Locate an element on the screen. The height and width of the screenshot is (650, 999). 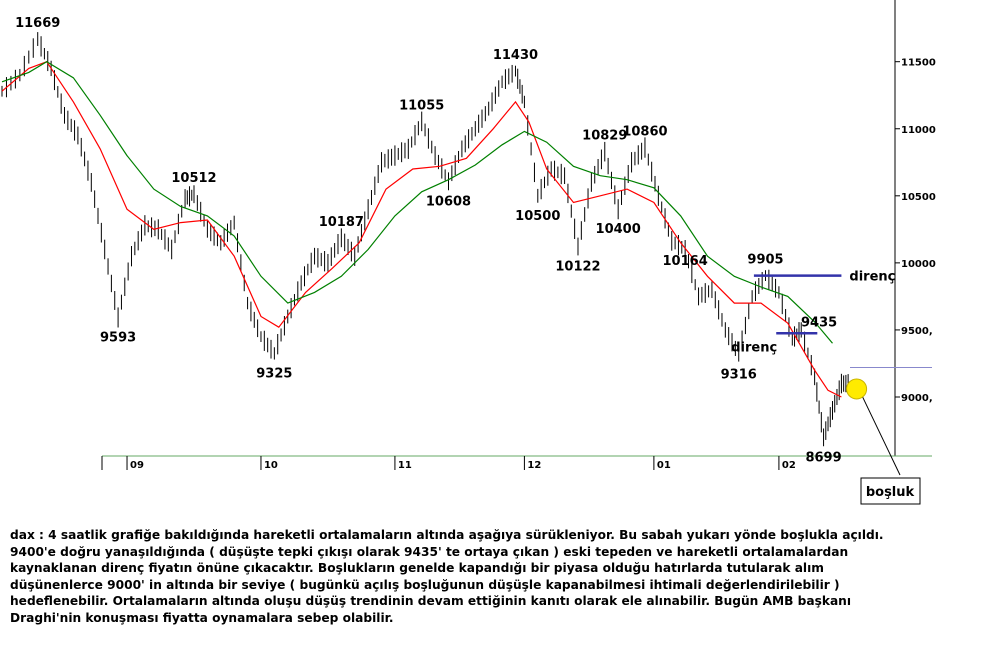
price-annotation: 10608 is located at coordinates (448, 201).